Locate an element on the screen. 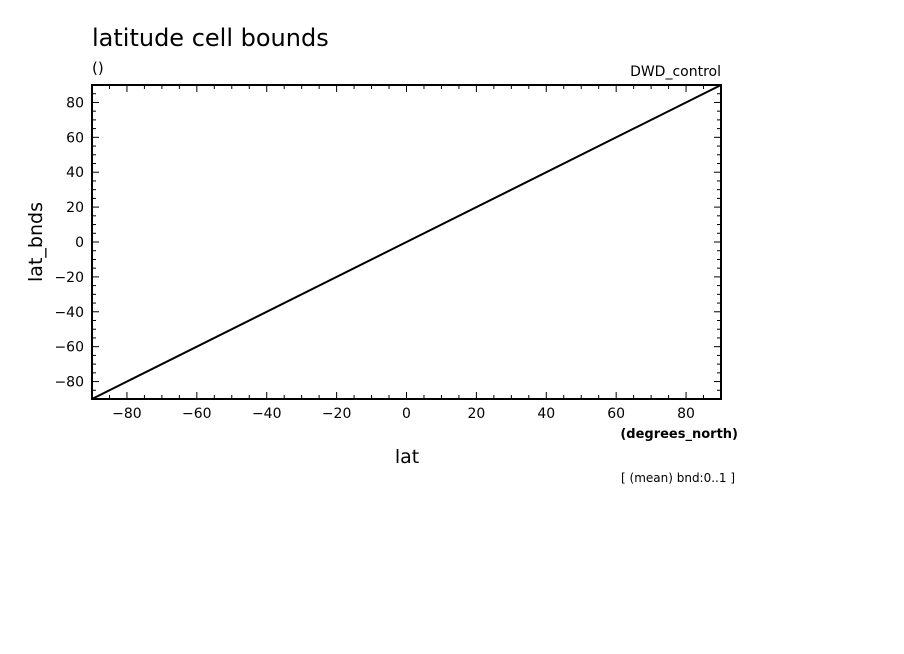 The height and width of the screenshot is (654, 904). x-tick-label: 0 is located at coordinates (406, 414).